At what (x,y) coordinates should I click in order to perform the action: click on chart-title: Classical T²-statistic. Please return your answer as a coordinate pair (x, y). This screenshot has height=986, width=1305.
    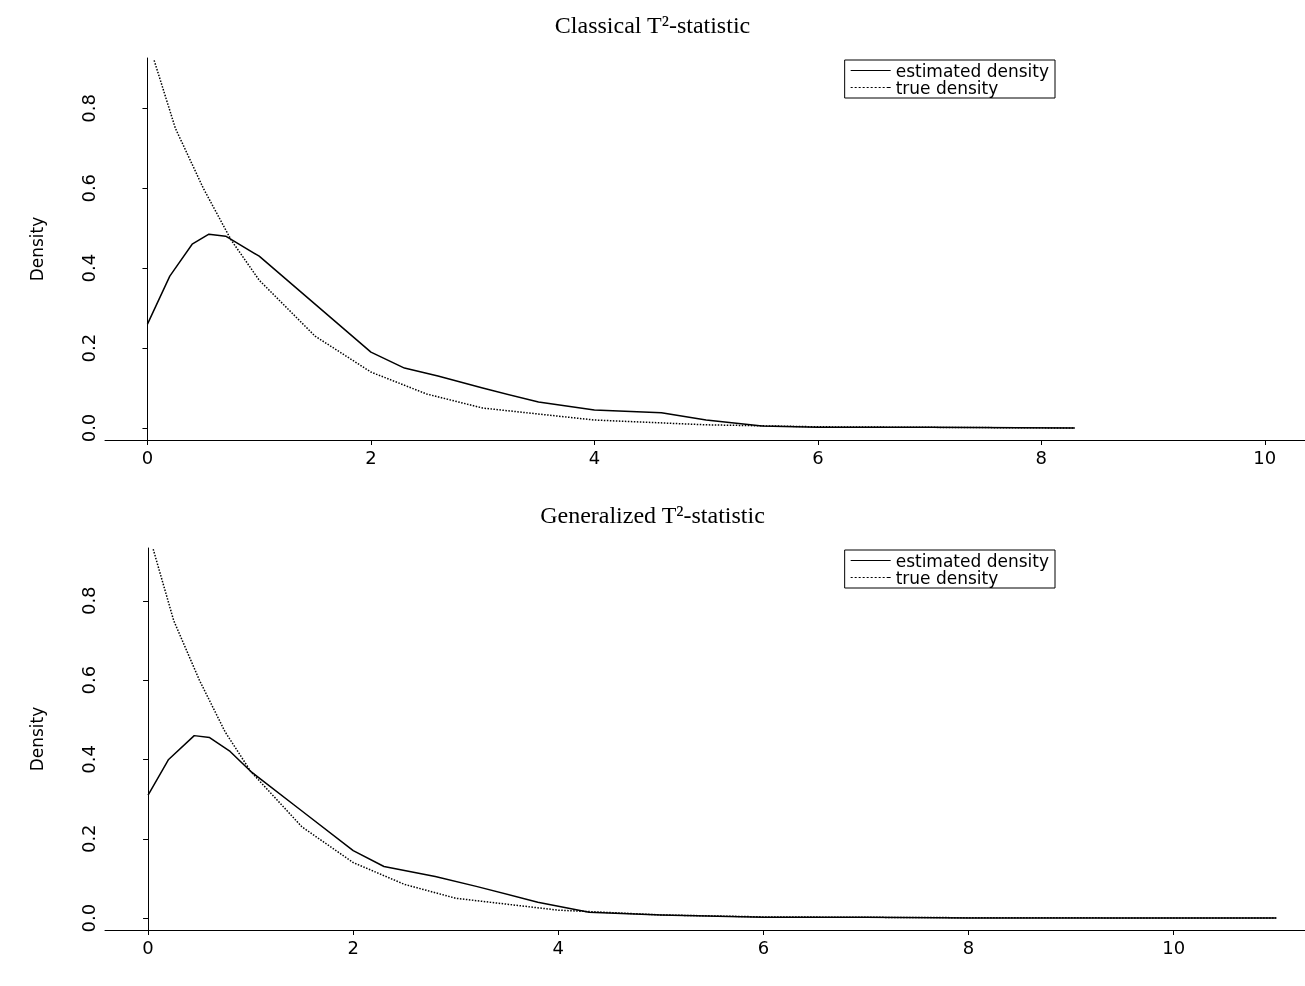
    Looking at the image, I should click on (652, 25).